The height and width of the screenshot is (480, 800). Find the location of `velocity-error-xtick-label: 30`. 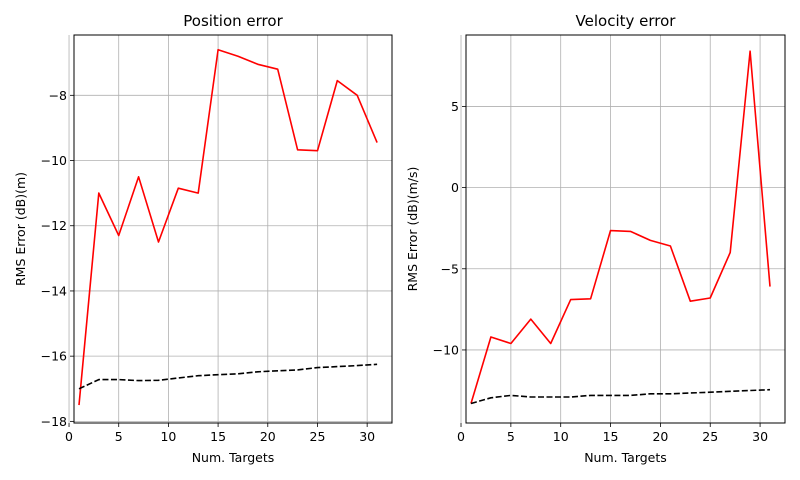

velocity-error-xtick-label: 30 is located at coordinates (760, 436).